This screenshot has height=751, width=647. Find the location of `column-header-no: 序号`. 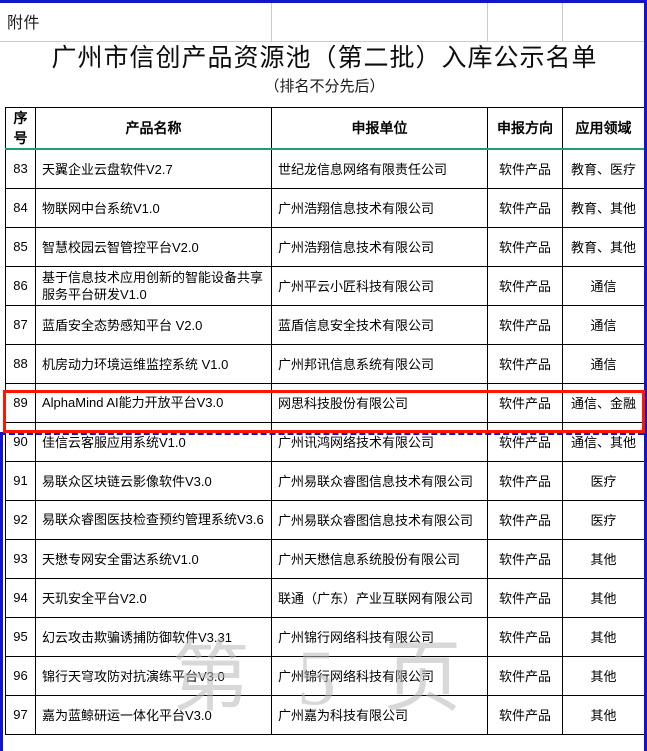

column-header-no: 序号 is located at coordinates (20, 128).